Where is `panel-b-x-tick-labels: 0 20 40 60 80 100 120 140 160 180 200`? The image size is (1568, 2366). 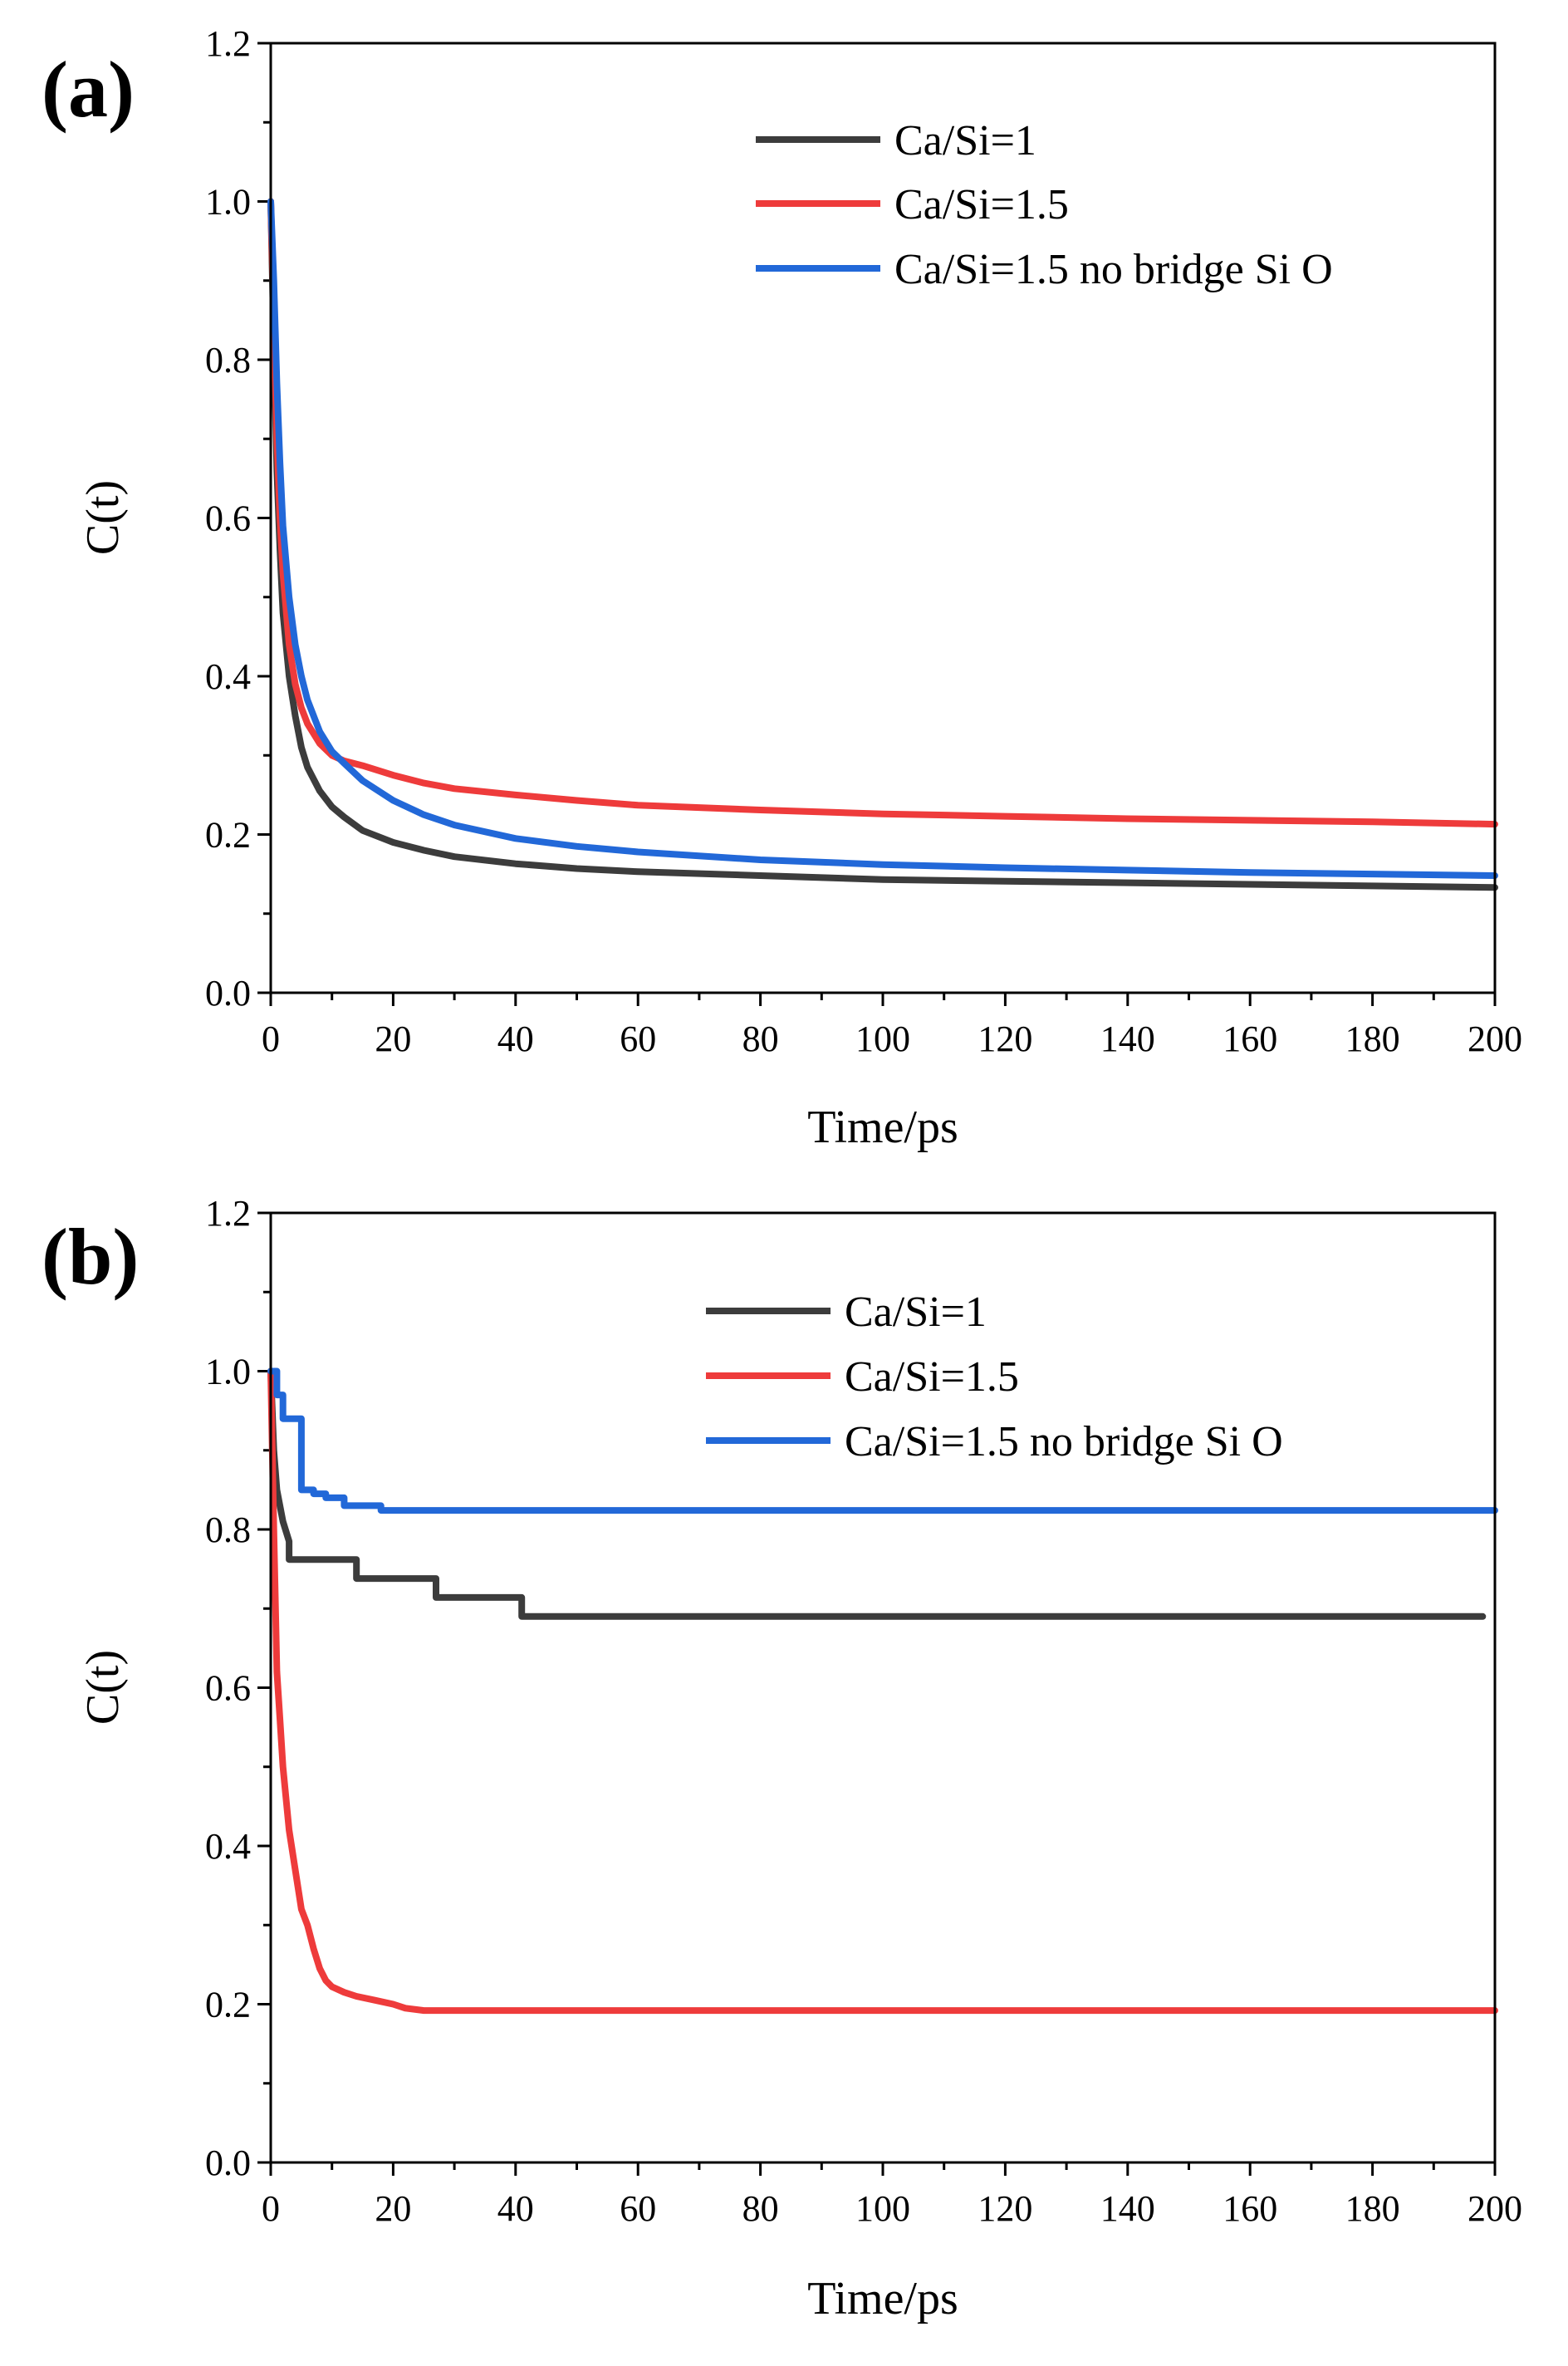
panel-b-x-tick-labels: 0 20 40 60 80 100 120 140 160 180 200 is located at coordinates (892, 2208).